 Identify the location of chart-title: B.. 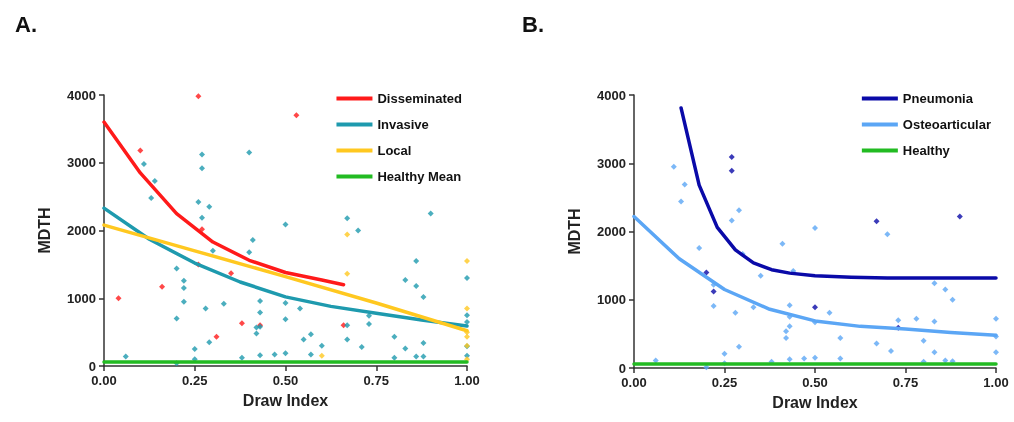
(533, 24).